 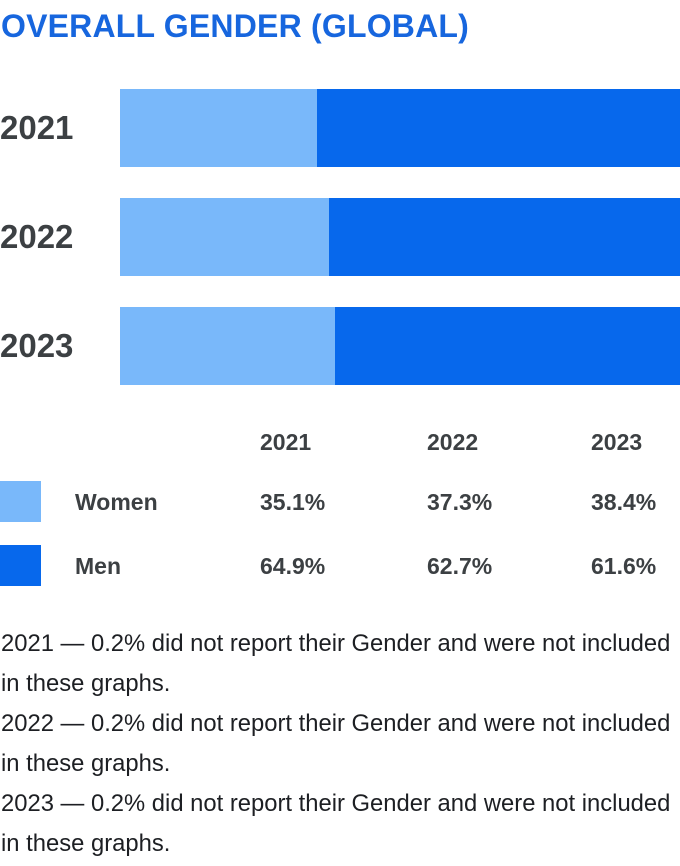 I want to click on bar-row-2022: 2022, so click(x=340, y=237).